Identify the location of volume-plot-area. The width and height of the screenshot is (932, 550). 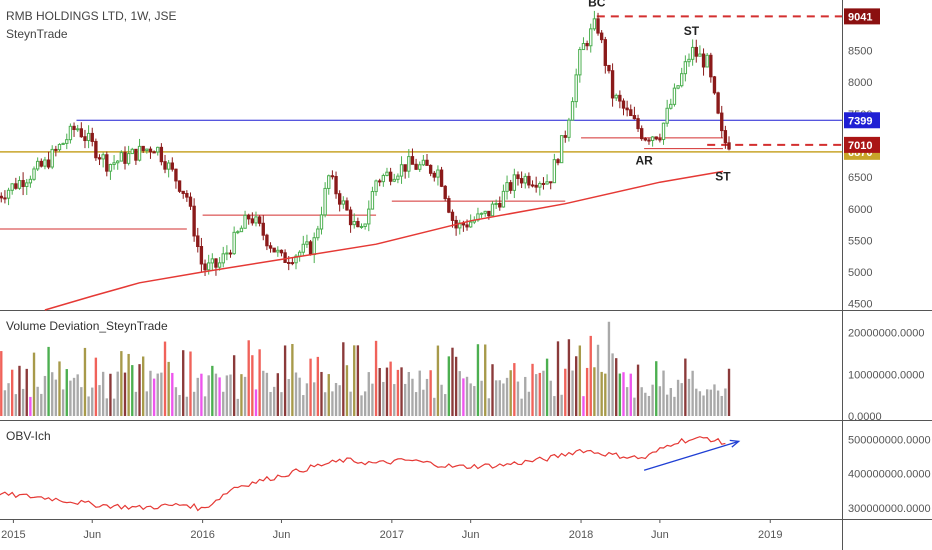
(365, 368).